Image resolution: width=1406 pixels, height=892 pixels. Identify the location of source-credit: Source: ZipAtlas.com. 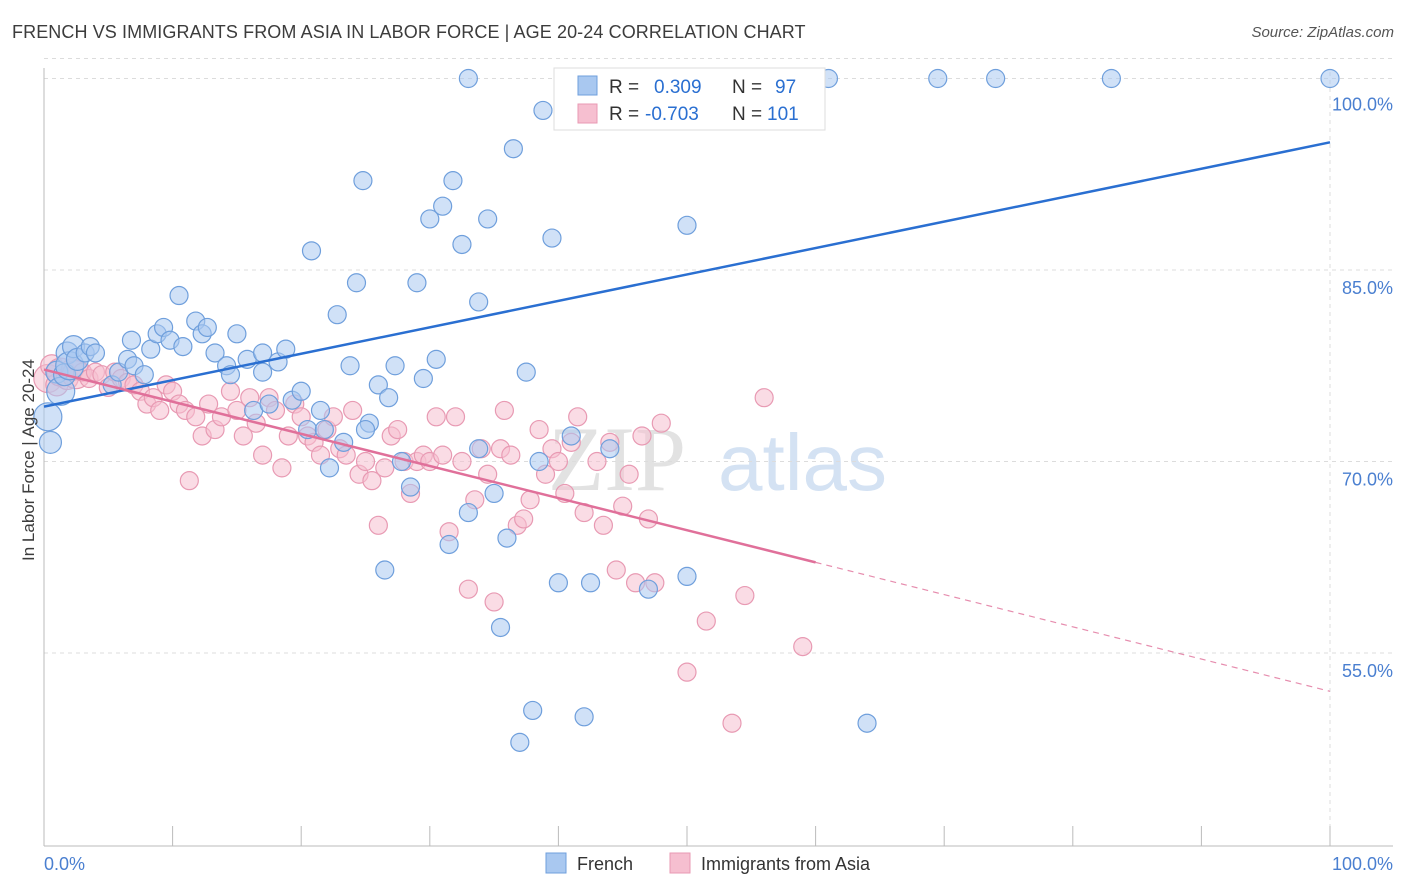
(1322, 32).